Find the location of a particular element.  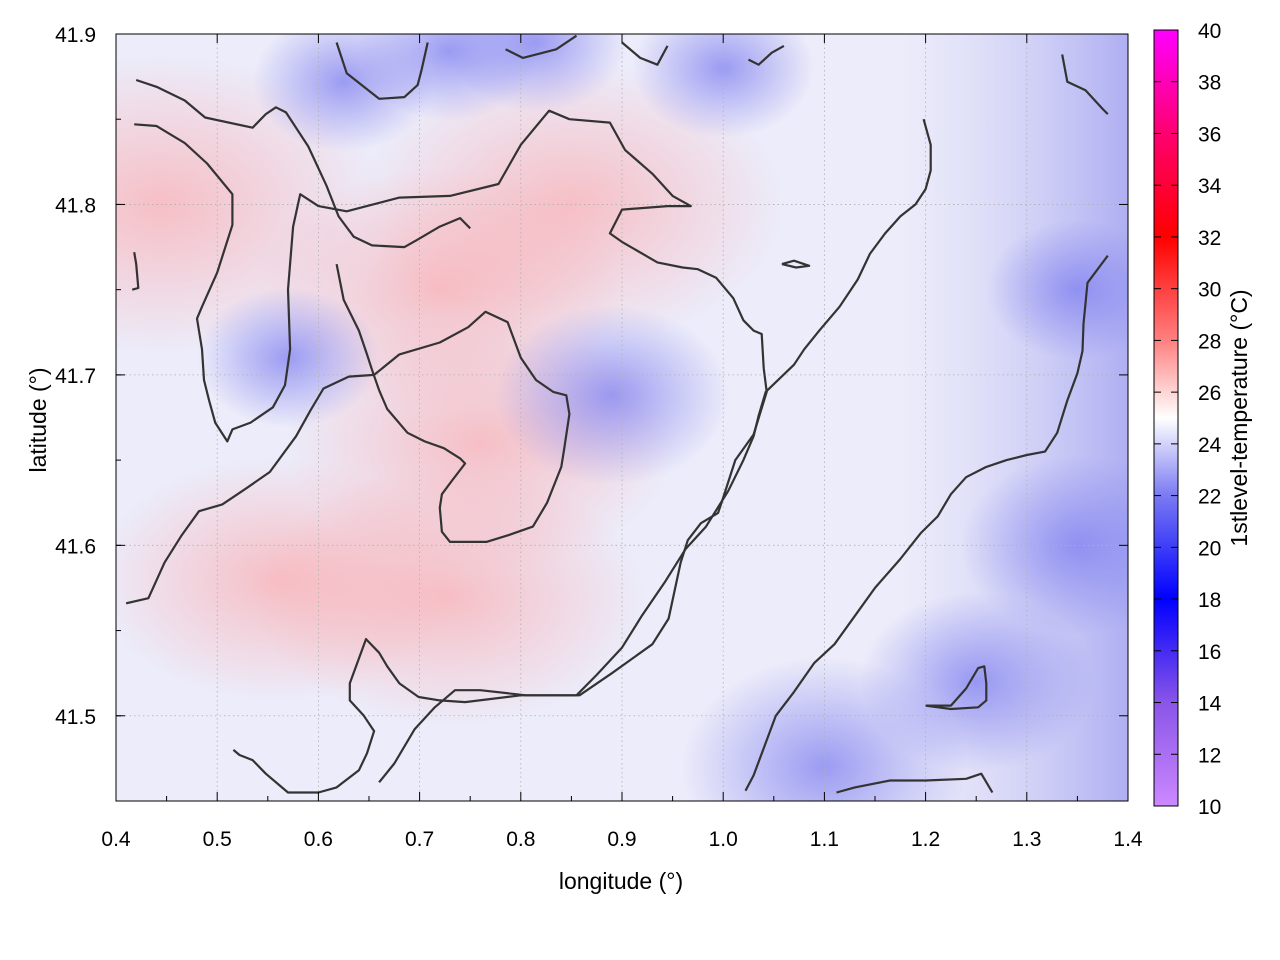

colorbar-tick-label: 18 is located at coordinates (1209, 600).